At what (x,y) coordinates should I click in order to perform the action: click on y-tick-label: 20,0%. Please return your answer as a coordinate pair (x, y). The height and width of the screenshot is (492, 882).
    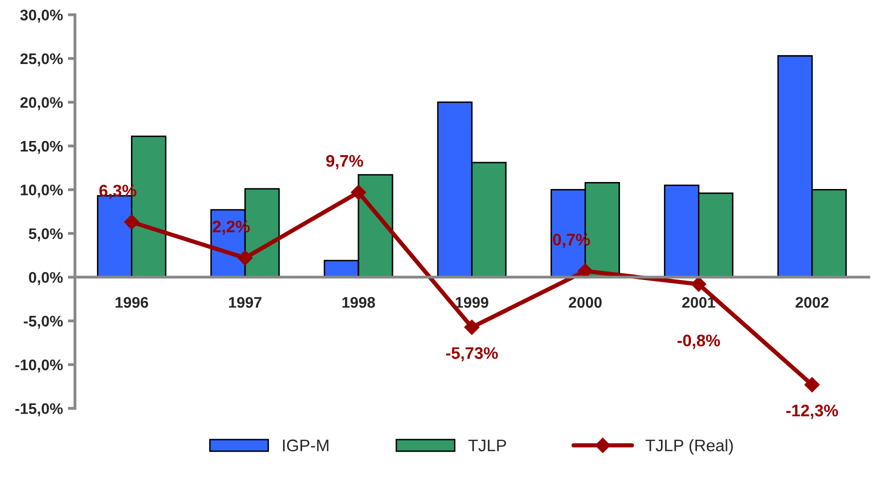
    Looking at the image, I should click on (41, 103).